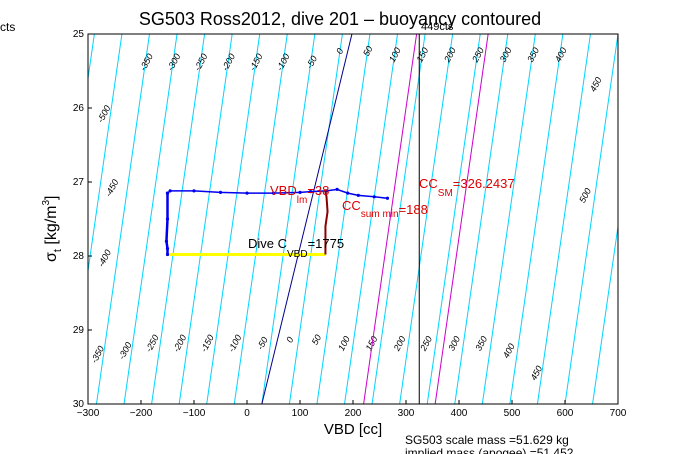 The image size is (681, 454). I want to click on x-tick-label: −200, so click(141, 413).